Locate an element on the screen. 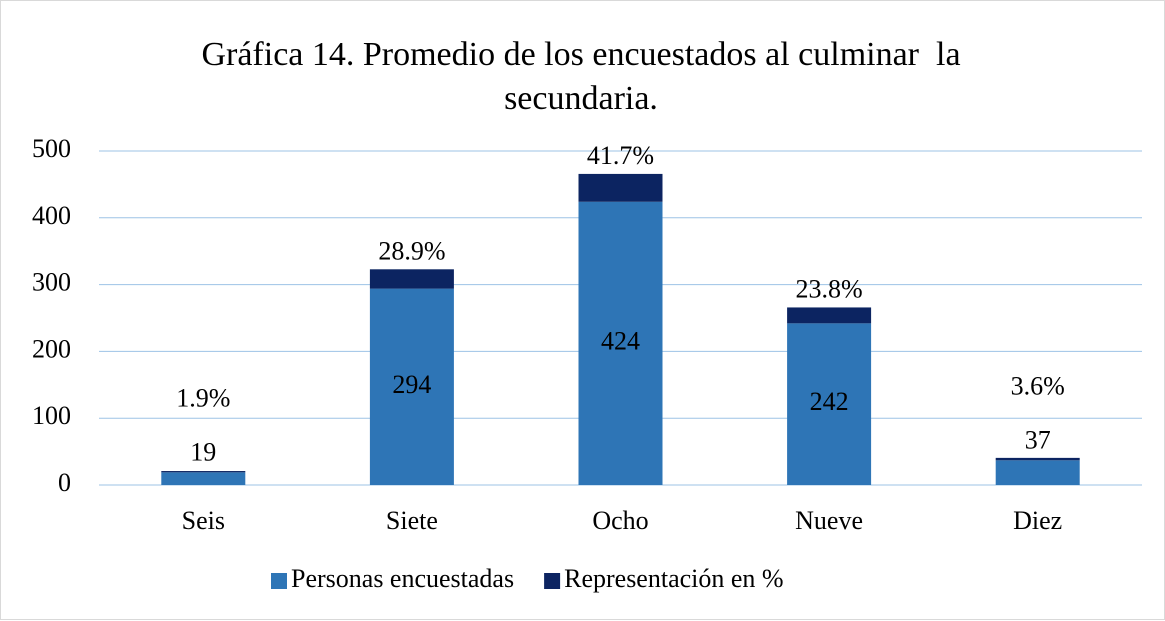  data-label: 1.9% is located at coordinates (203, 397).